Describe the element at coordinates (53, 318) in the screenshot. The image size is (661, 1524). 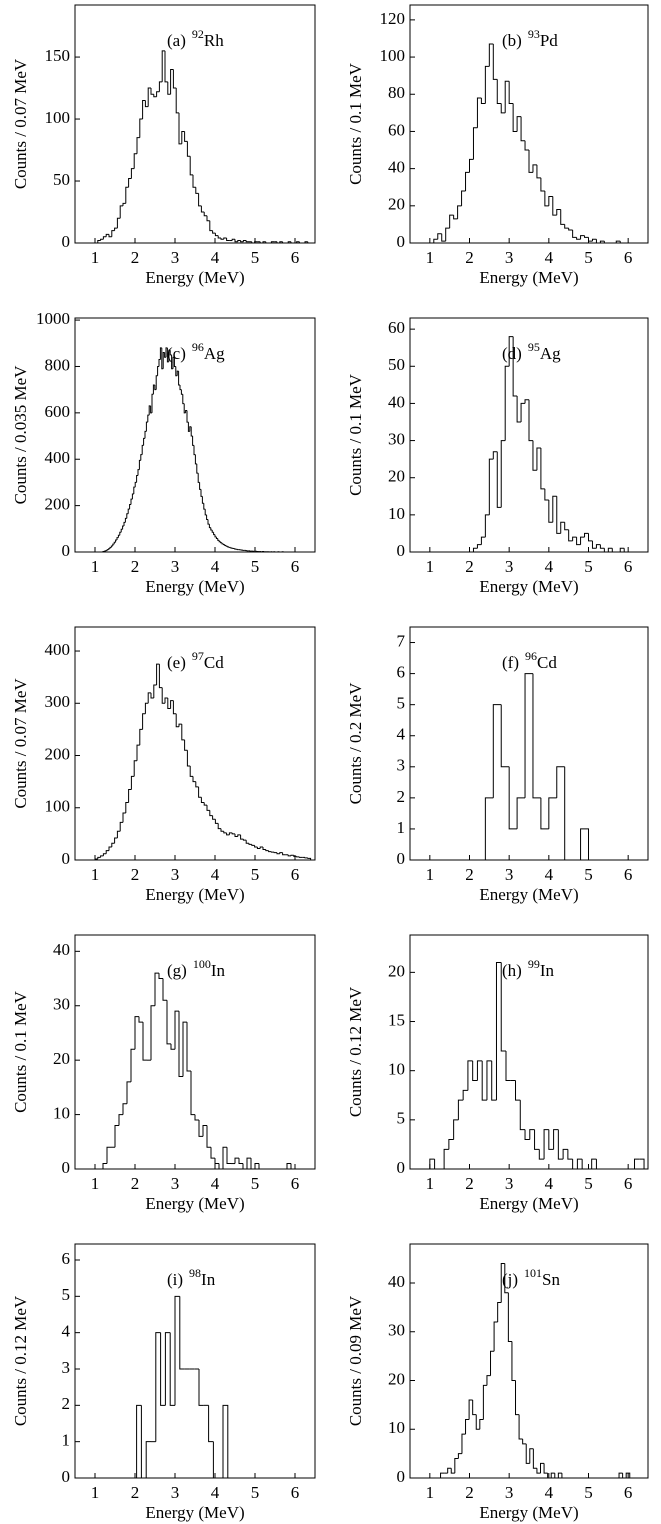
I see `y-tick-label: 1000` at that location.